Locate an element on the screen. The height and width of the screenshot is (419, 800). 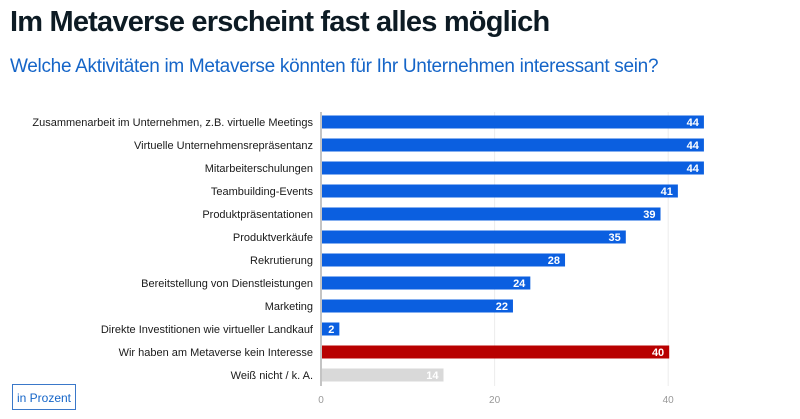
unit-label: in Prozent is located at coordinates (44, 397).